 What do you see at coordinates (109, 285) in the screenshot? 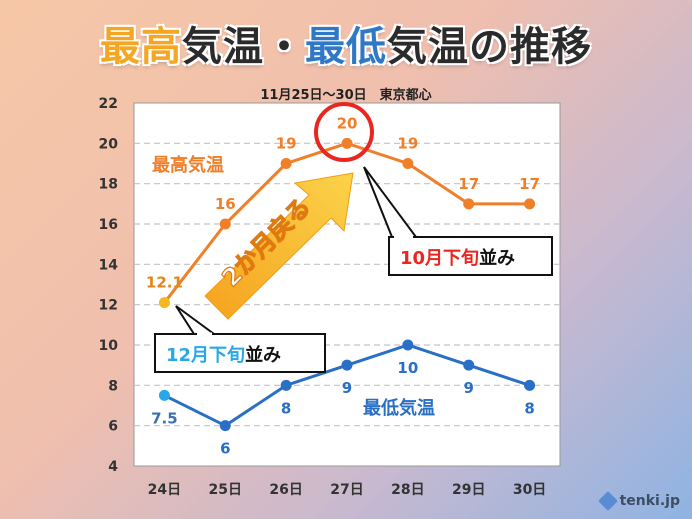
I see `y-axis-ticks: 4 6 8 10 12 14 16 18 20 22` at bounding box center [109, 285].